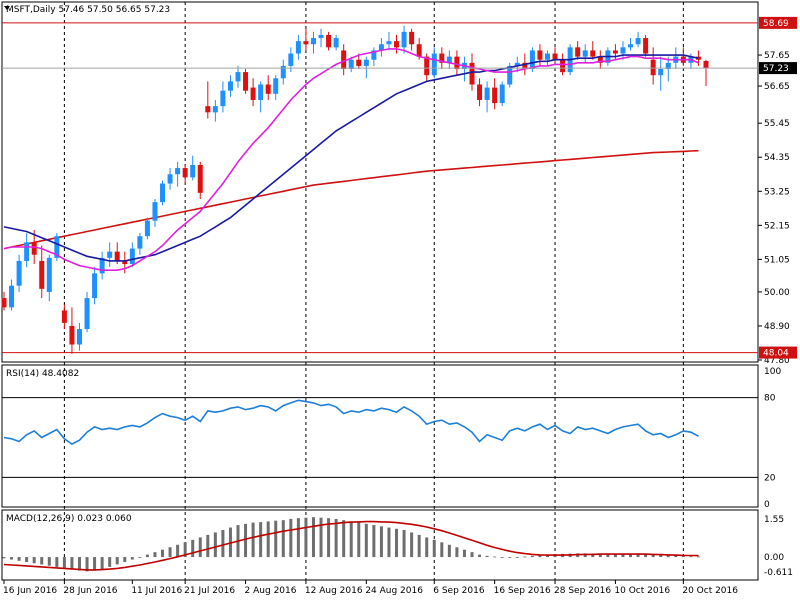 This screenshot has width=800, height=600. What do you see at coordinates (772, 438) in the screenshot?
I see `rsi-axis: 100 80 20 0` at bounding box center [772, 438].